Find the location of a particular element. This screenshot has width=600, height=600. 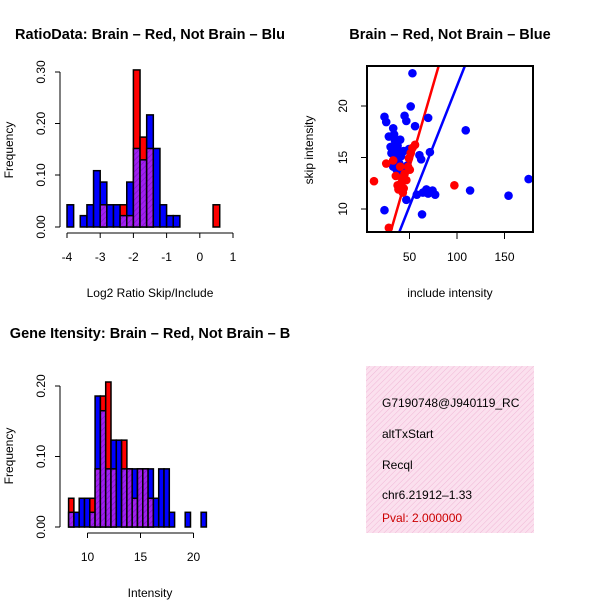

intensity-y-tick-label: 0.10 is located at coordinates (41, 456).